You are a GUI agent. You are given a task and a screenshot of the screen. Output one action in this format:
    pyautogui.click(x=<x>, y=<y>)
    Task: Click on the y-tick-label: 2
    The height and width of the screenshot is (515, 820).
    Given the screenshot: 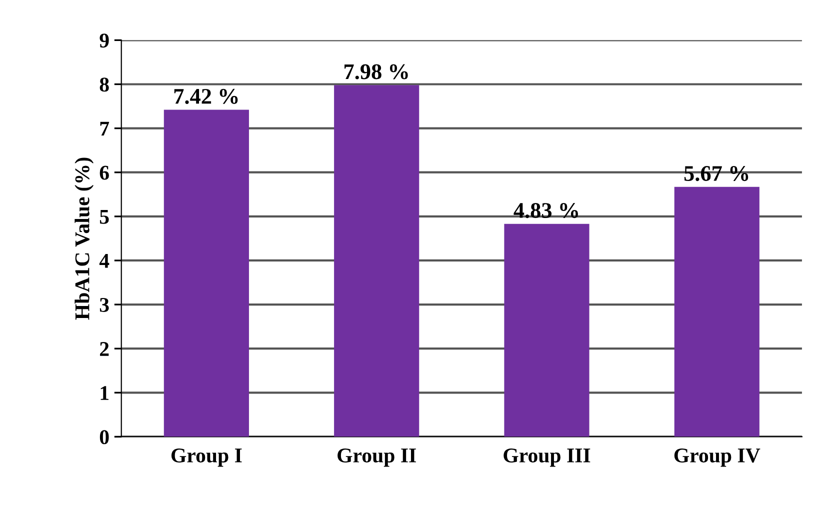 What is the action you would take?
    pyautogui.click(x=104, y=349)
    